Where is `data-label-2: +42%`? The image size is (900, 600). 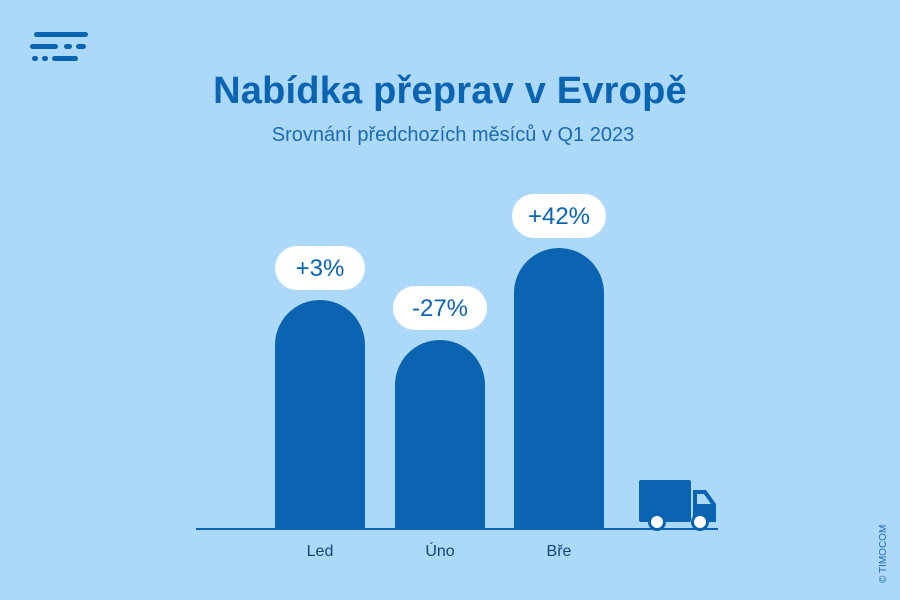 data-label-2: +42% is located at coordinates (559, 216).